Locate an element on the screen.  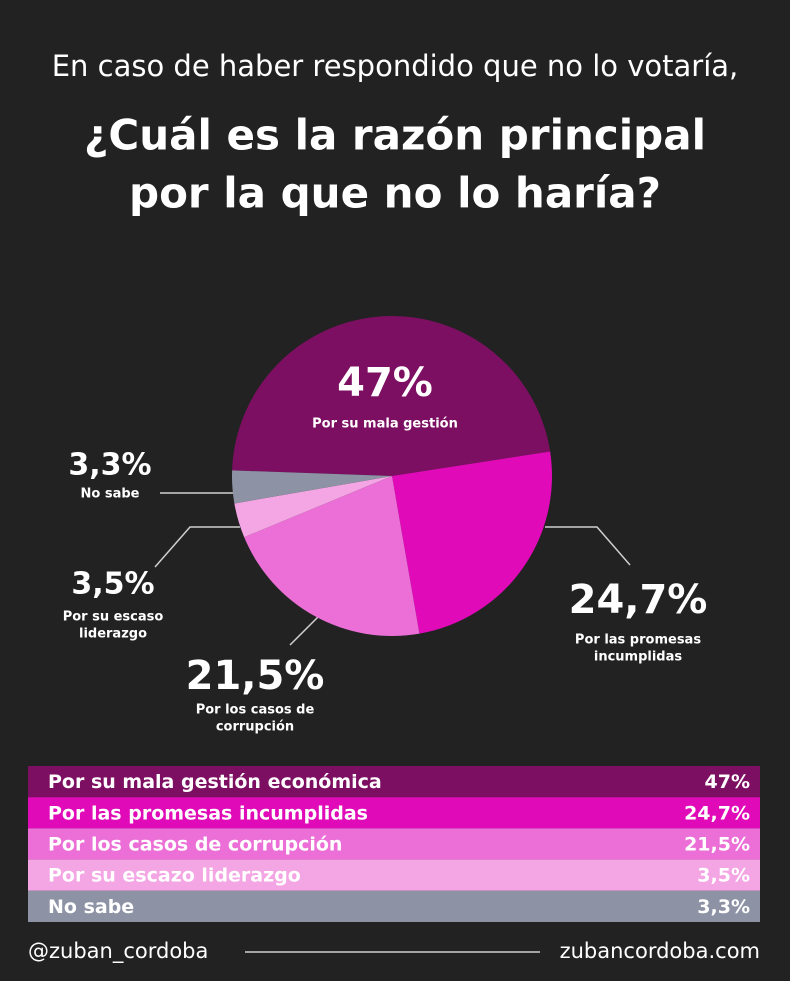
table-category: Por las promesas incumplidas is located at coordinates (208, 813).